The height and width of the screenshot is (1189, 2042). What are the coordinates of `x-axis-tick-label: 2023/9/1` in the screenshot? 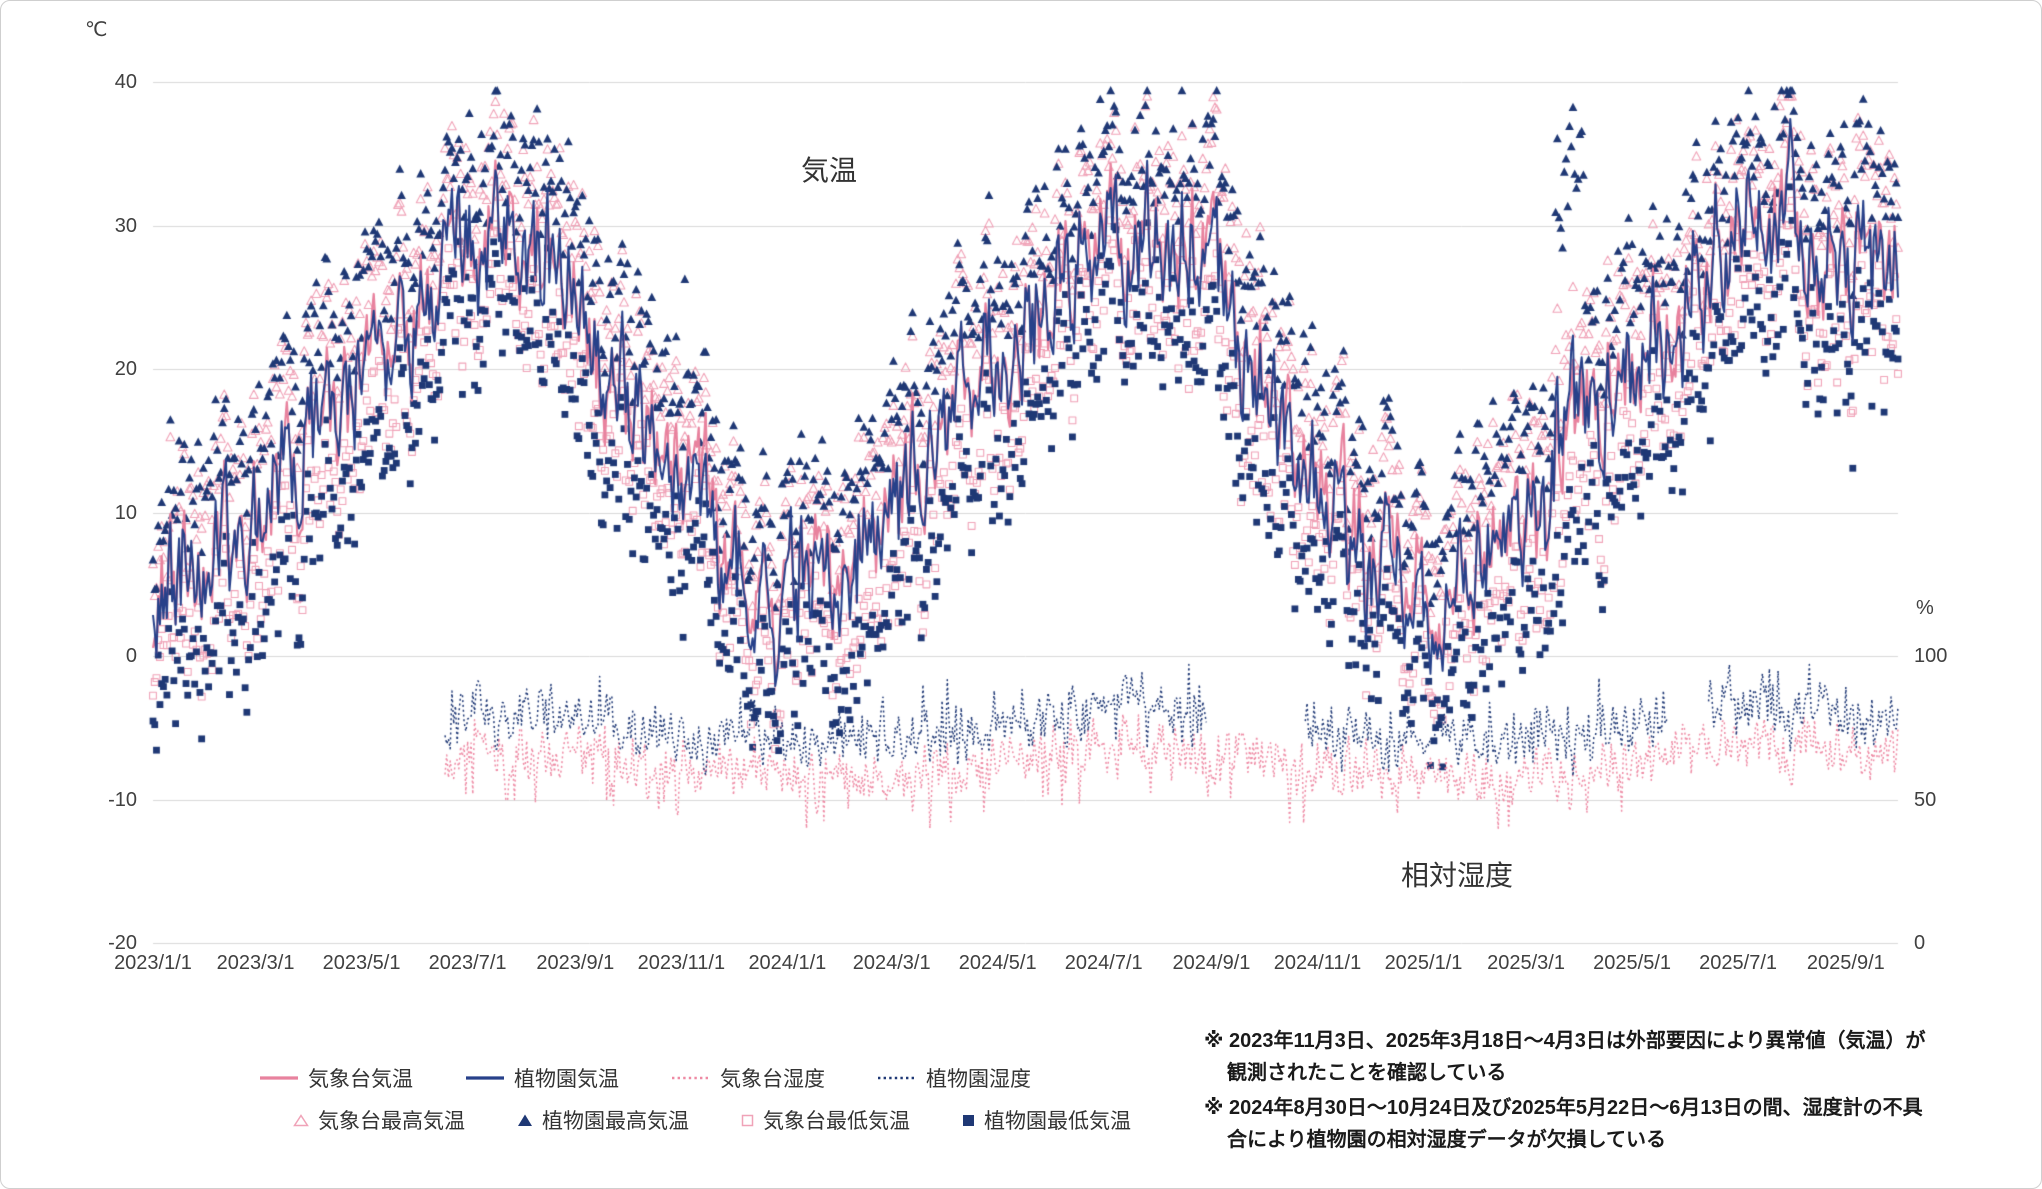 It's located at (575, 963).